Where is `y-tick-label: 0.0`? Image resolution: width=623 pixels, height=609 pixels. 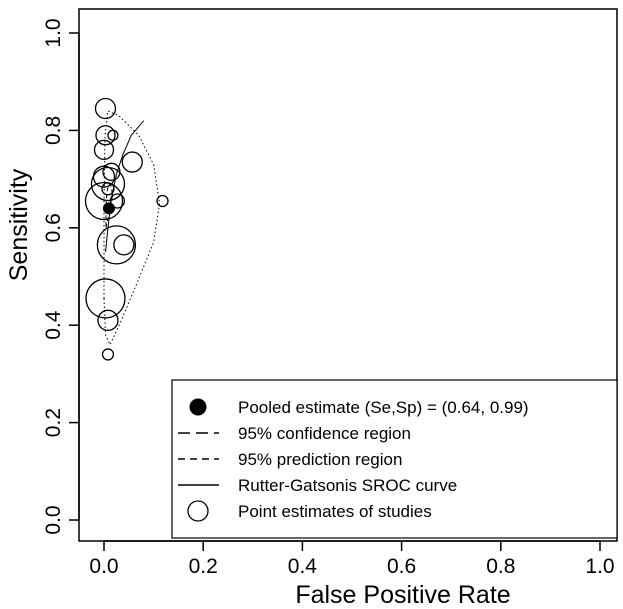 y-tick-label: 0.0 is located at coordinates (53, 519).